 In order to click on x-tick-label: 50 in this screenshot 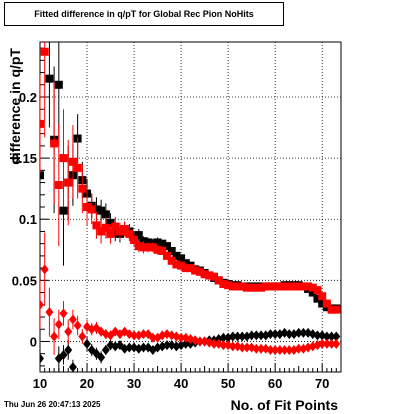, I will do `click(228, 383)`.